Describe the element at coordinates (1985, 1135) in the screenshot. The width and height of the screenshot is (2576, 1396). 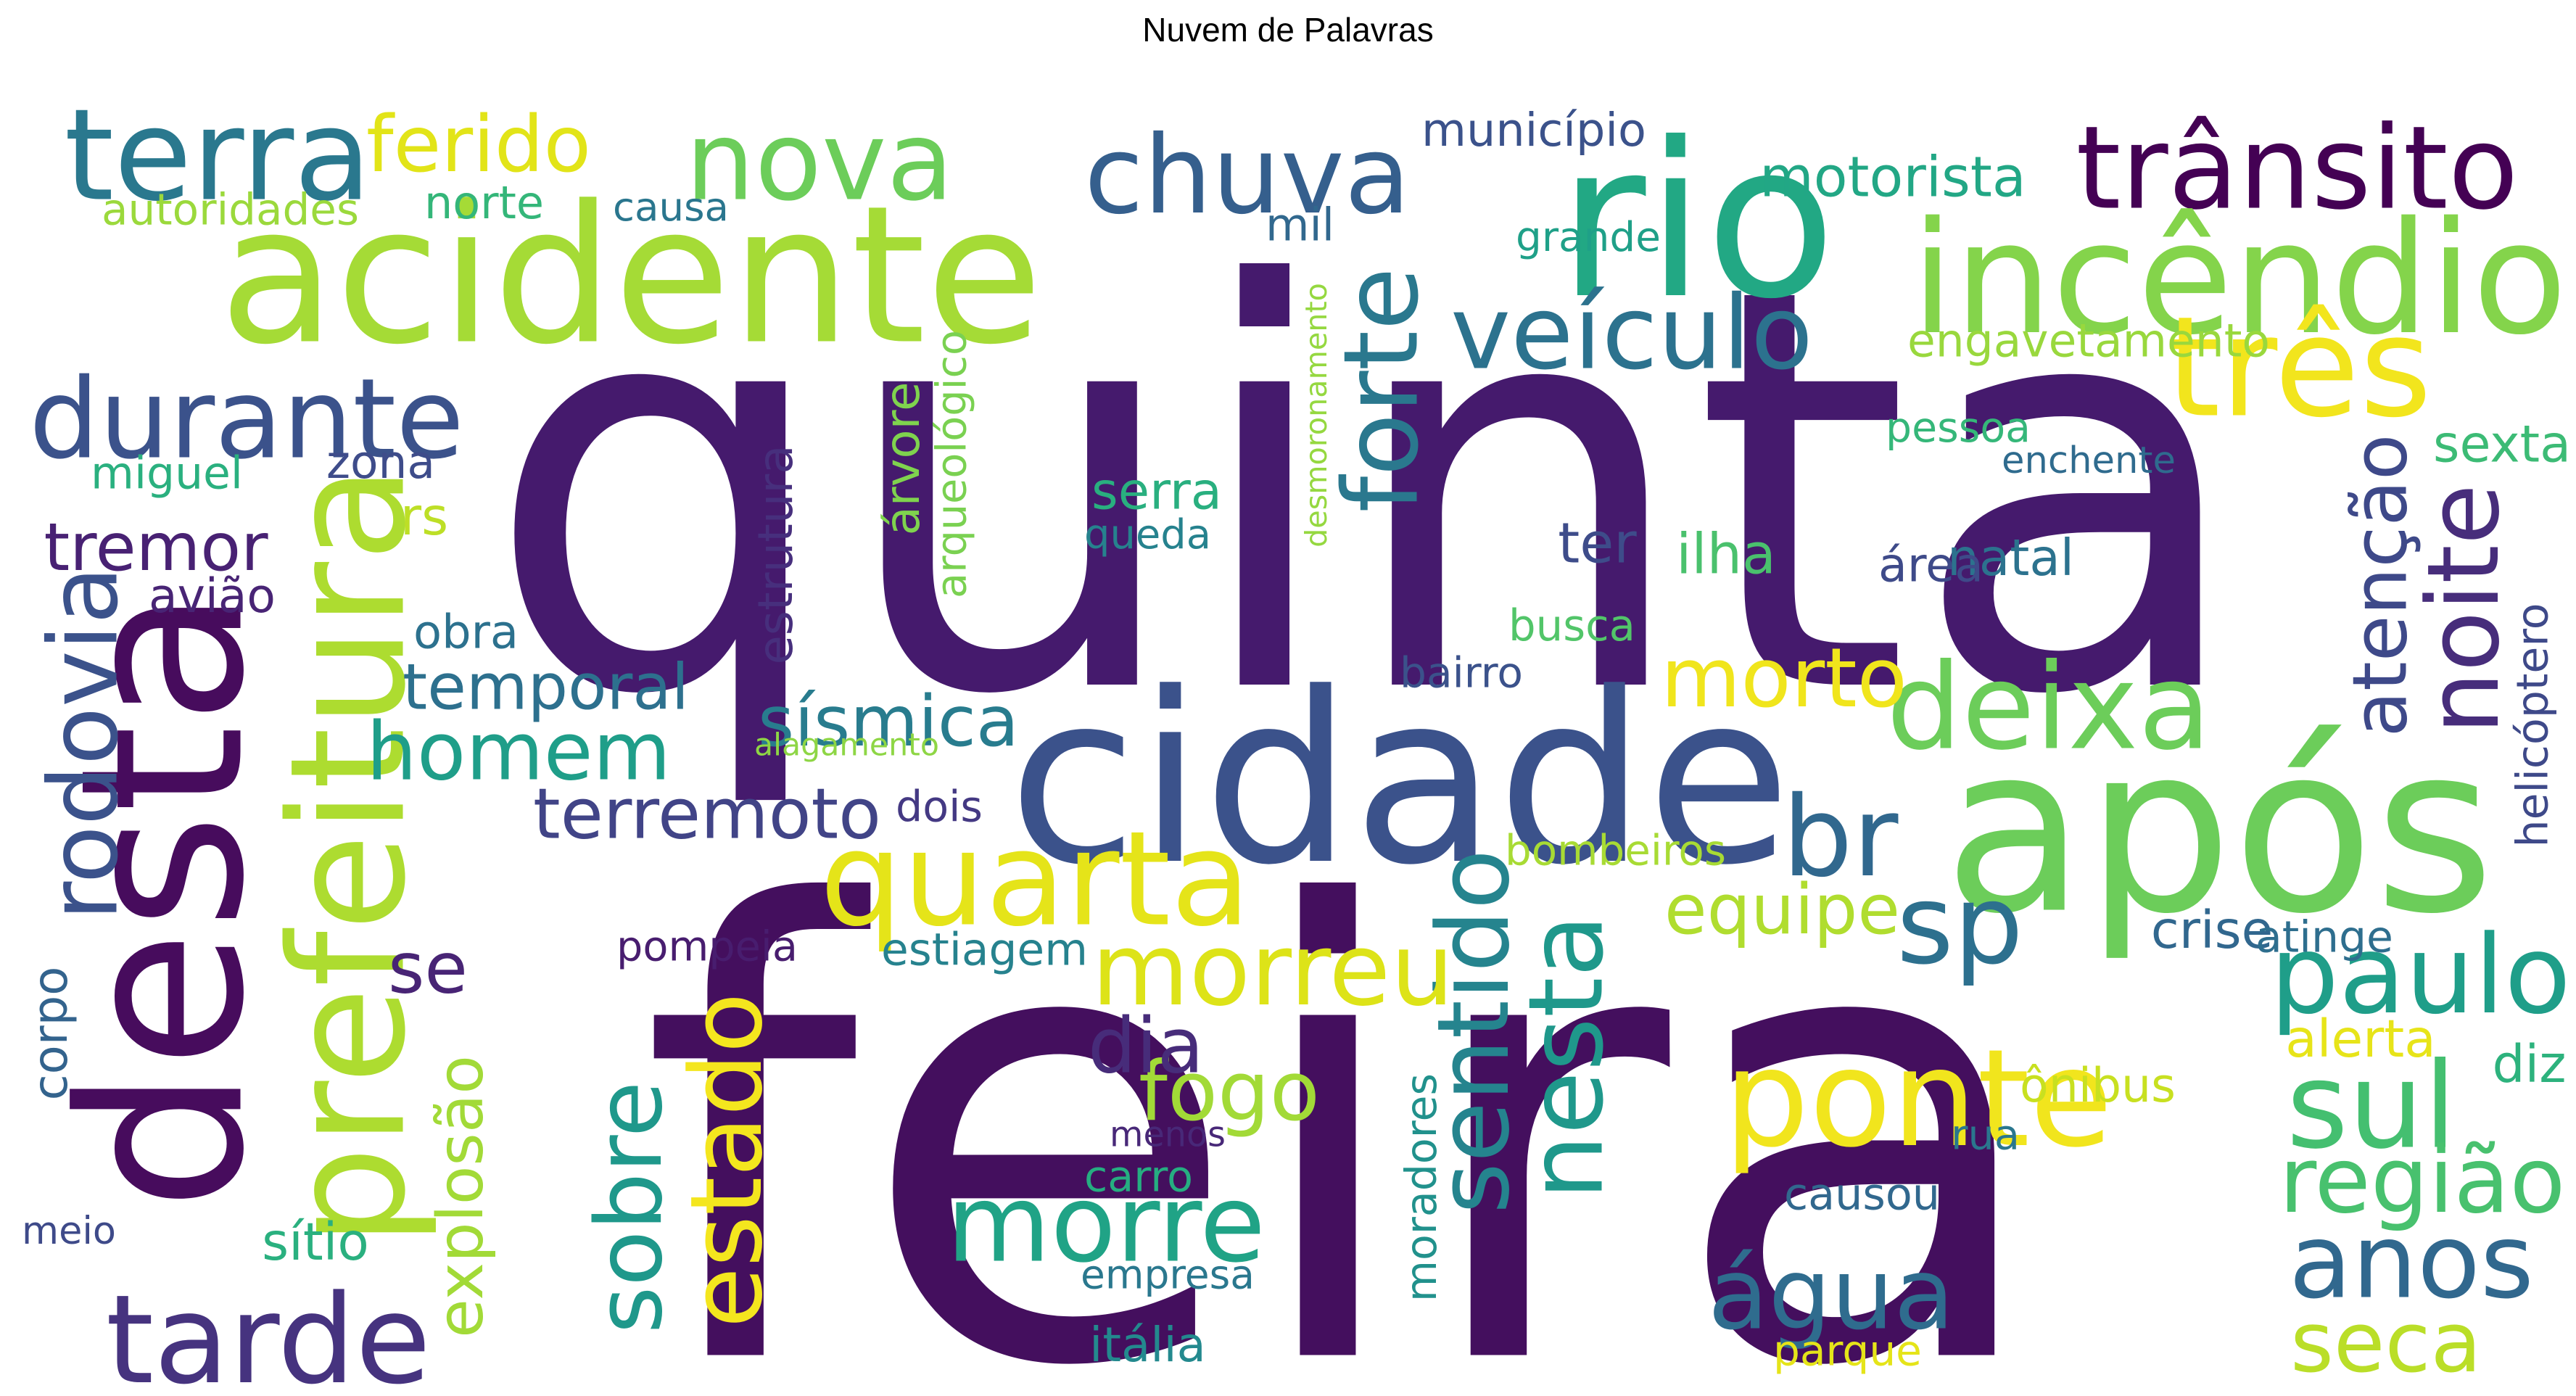
I see `word-rua: rua` at that location.